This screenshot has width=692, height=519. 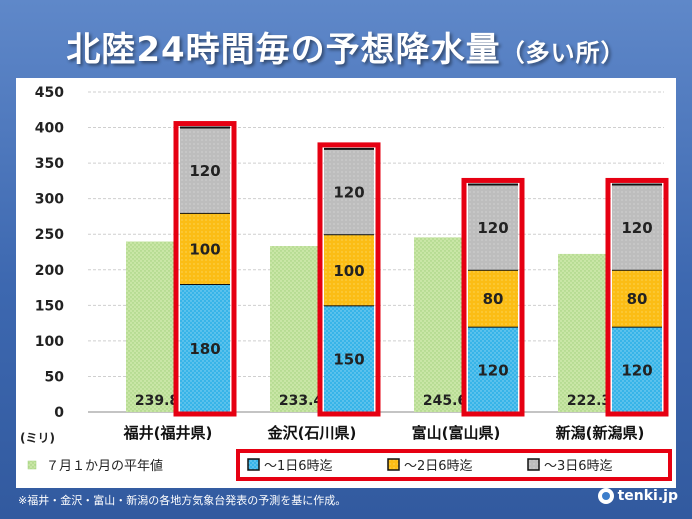 What do you see at coordinates (589, 401) in the screenshot?
I see `normal-value-label: 222.3` at bounding box center [589, 401].